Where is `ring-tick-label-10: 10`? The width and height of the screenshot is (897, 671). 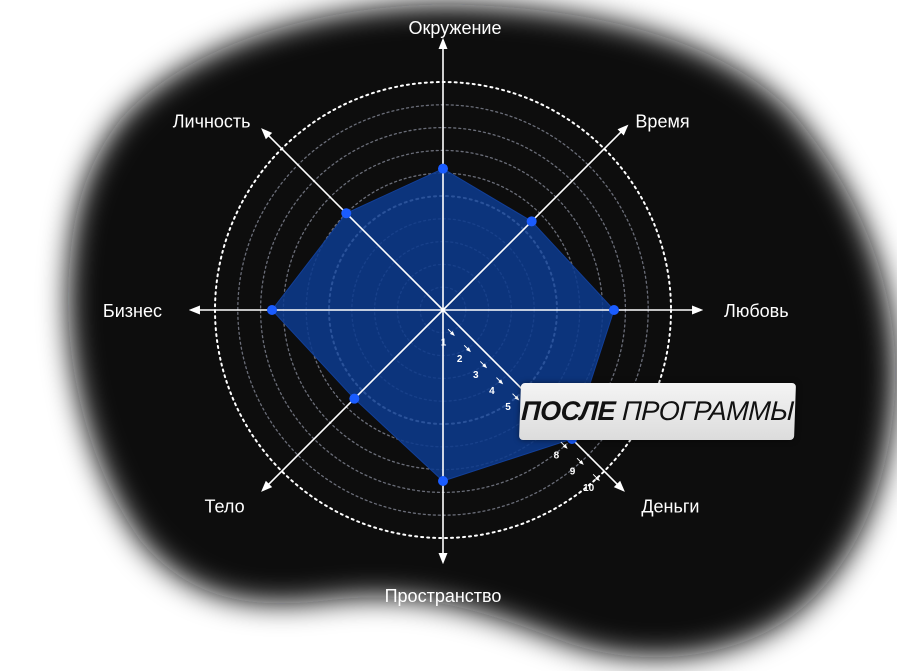 ring-tick-label-10: 10 is located at coordinates (589, 488).